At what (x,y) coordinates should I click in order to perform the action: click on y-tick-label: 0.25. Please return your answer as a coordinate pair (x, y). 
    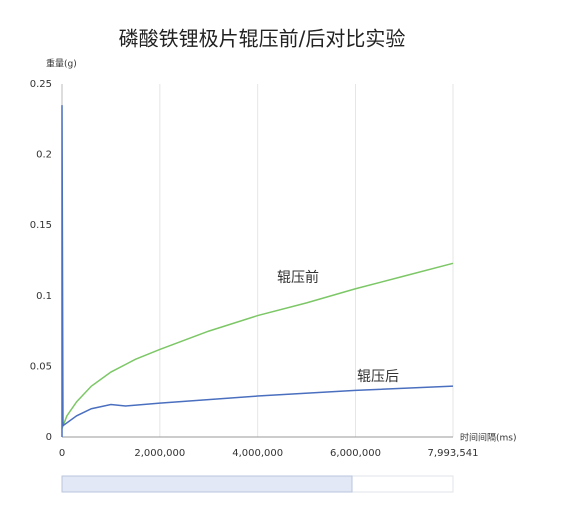
    Looking at the image, I should click on (41, 84).